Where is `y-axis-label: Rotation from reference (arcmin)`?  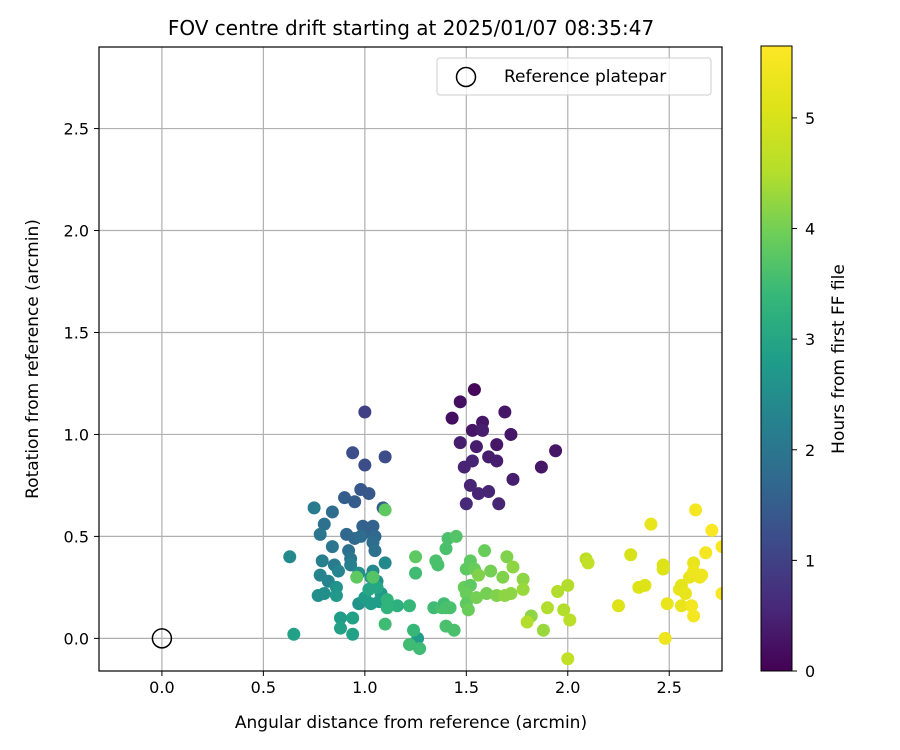
y-axis-label: Rotation from reference (arcmin) is located at coordinates (33, 359).